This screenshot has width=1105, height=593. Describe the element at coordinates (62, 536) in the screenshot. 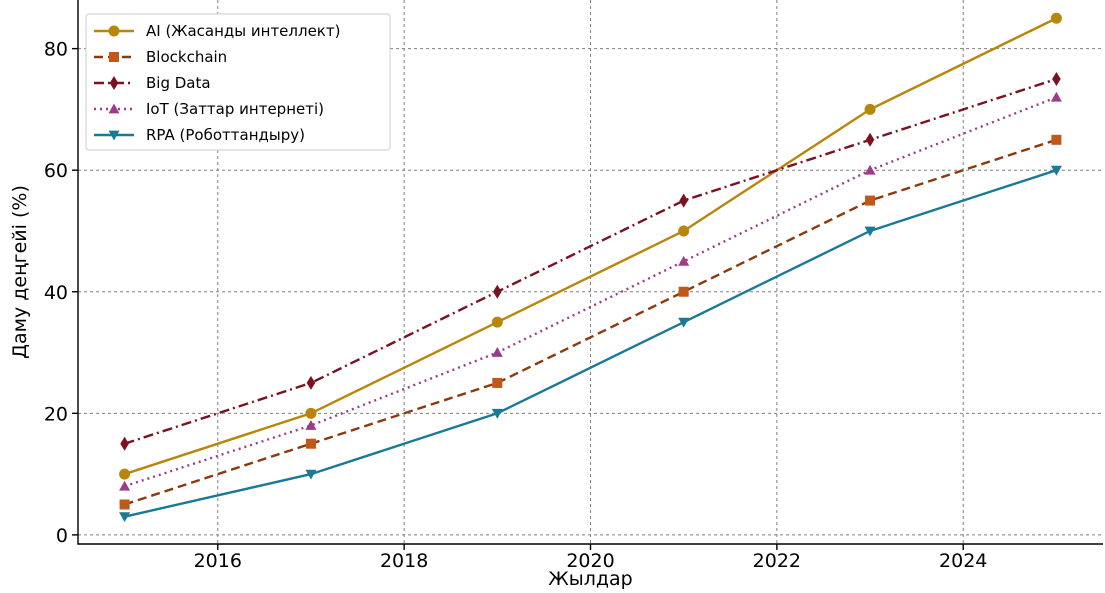

I see `y-tick-label: 0` at that location.